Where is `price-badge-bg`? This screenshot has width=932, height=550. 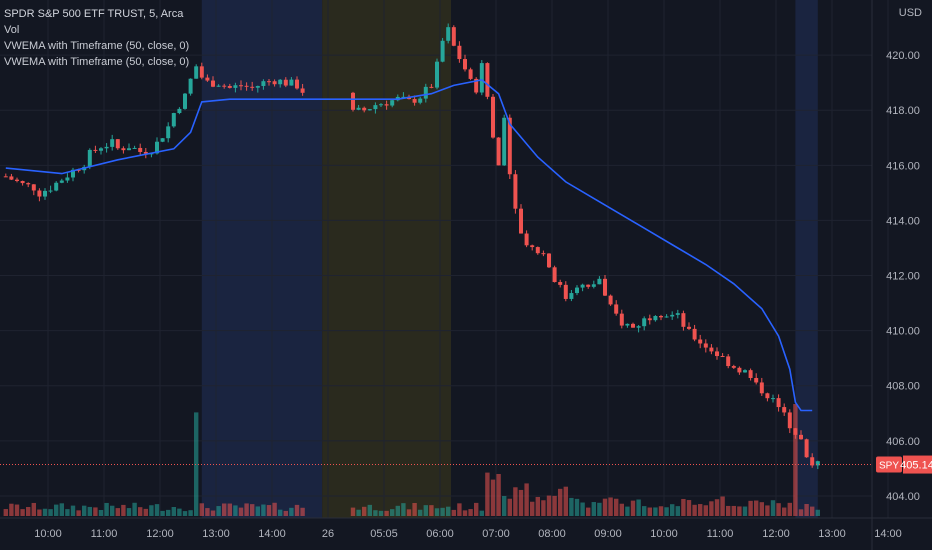
price-badge-bg is located at coordinates (917, 464).